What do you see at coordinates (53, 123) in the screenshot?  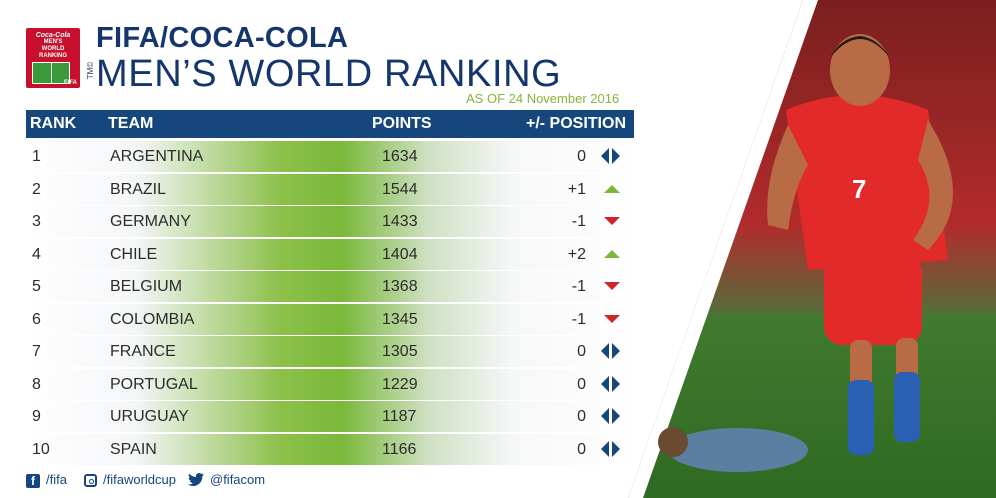 I see `header-rank: RANK` at bounding box center [53, 123].